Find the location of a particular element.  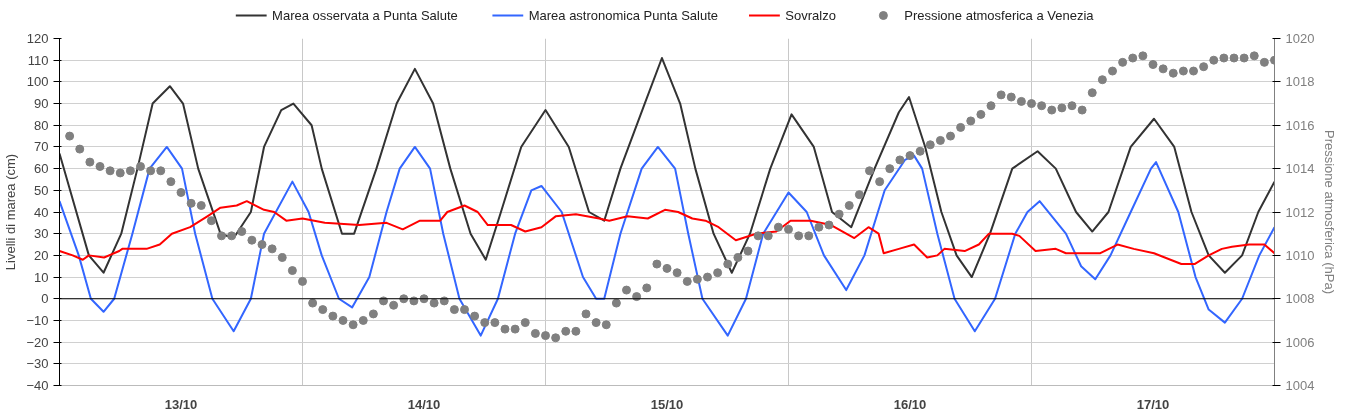

y2-tick-label: 1010 is located at coordinates (1300, 255).